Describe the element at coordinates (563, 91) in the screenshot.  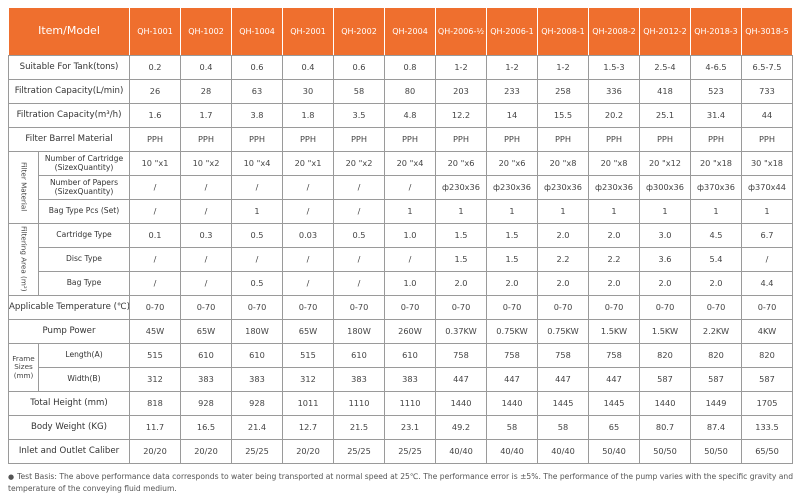
I see `table-cell: 258` at that location.